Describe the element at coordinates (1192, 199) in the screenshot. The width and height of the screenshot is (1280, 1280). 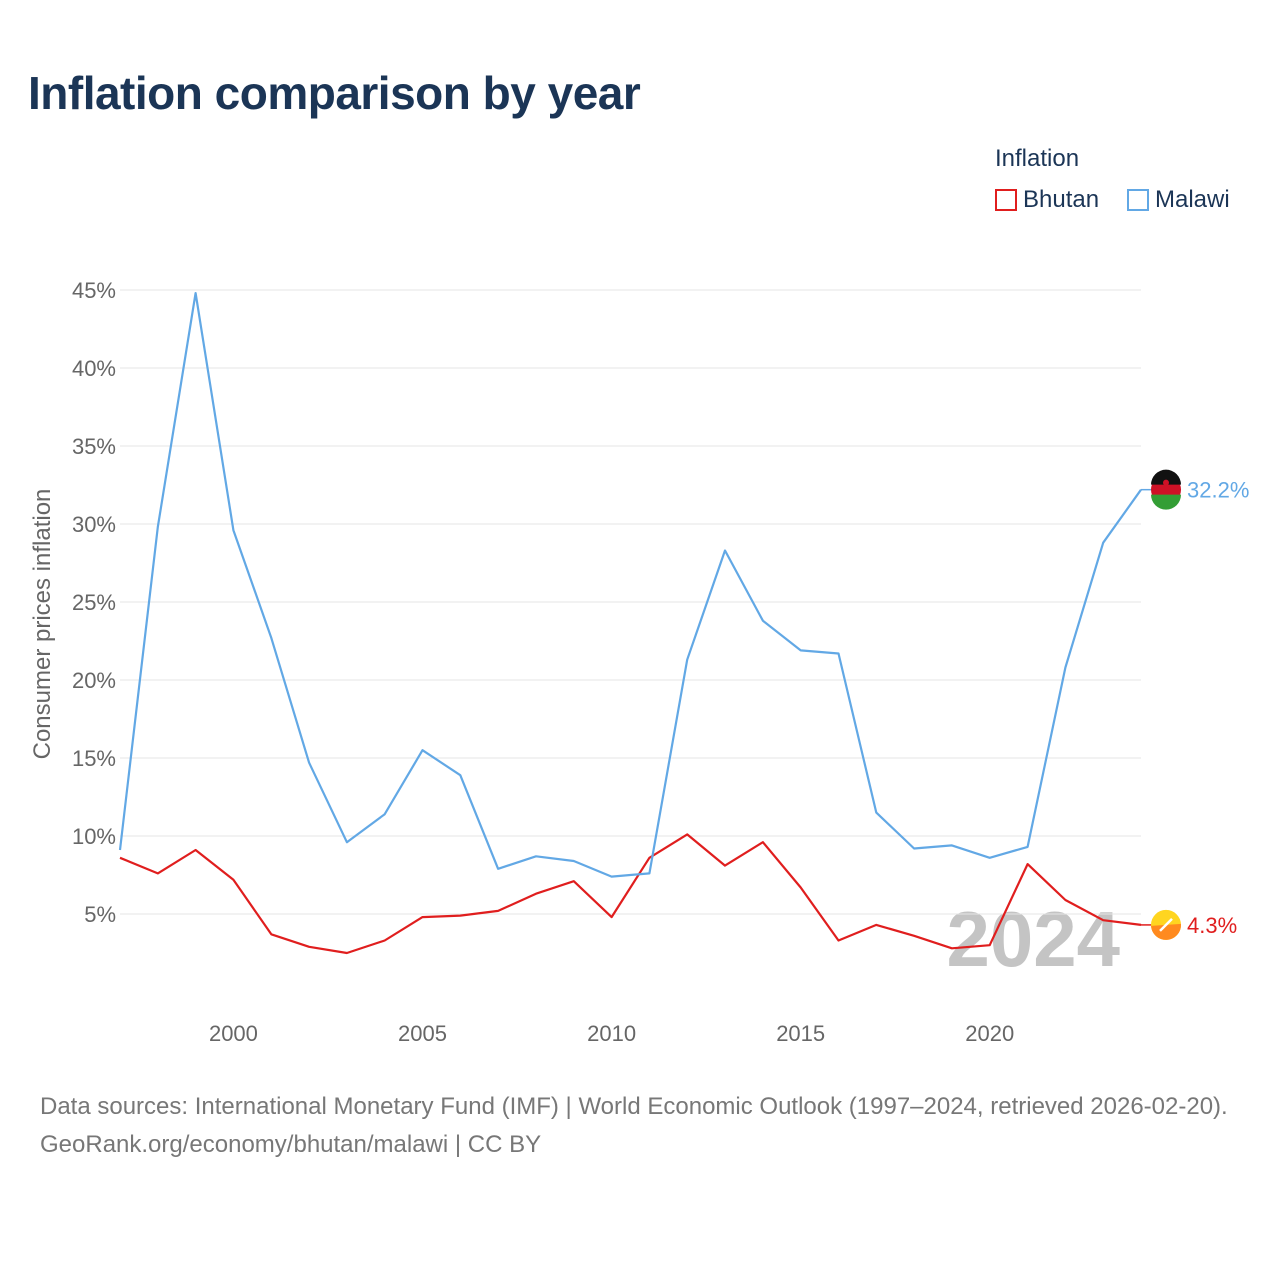
I see `legend-label-malawi: Malawi` at that location.